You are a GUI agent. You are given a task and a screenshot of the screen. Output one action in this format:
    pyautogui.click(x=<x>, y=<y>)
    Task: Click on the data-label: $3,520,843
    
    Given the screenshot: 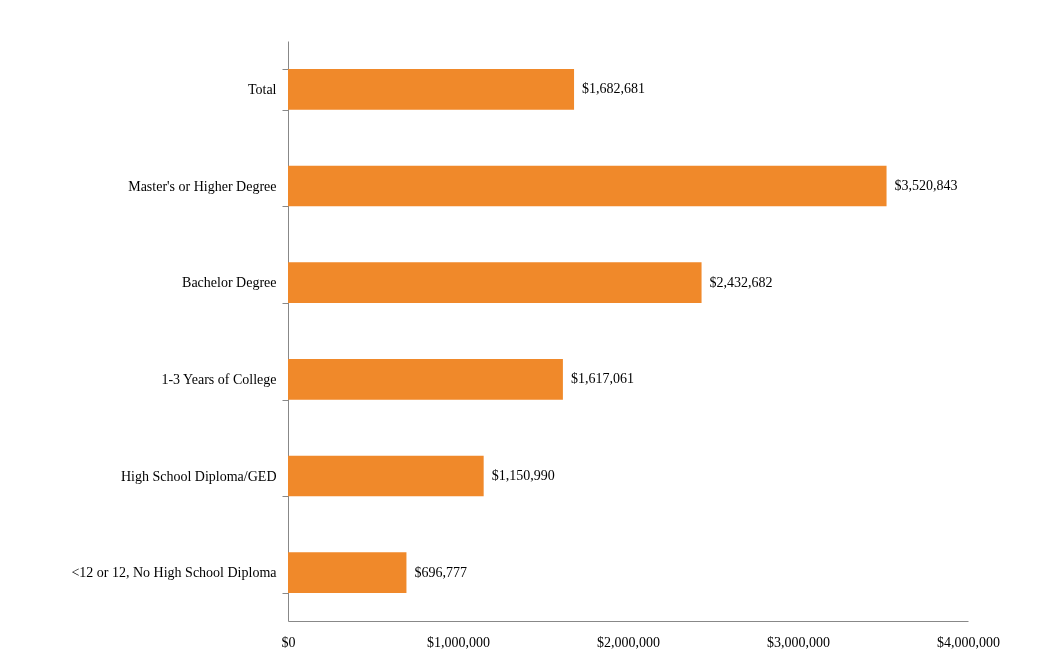 What is the action you would take?
    pyautogui.click(x=926, y=185)
    